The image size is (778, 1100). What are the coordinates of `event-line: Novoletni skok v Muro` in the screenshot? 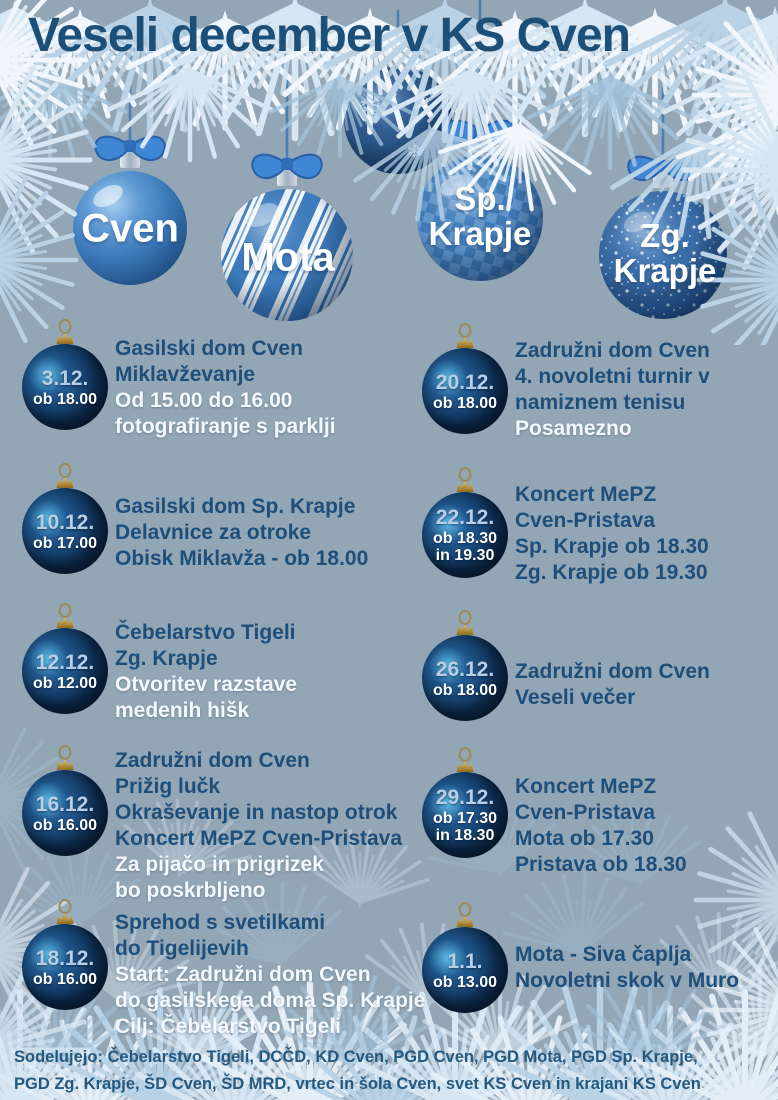 It's located at (627, 980).